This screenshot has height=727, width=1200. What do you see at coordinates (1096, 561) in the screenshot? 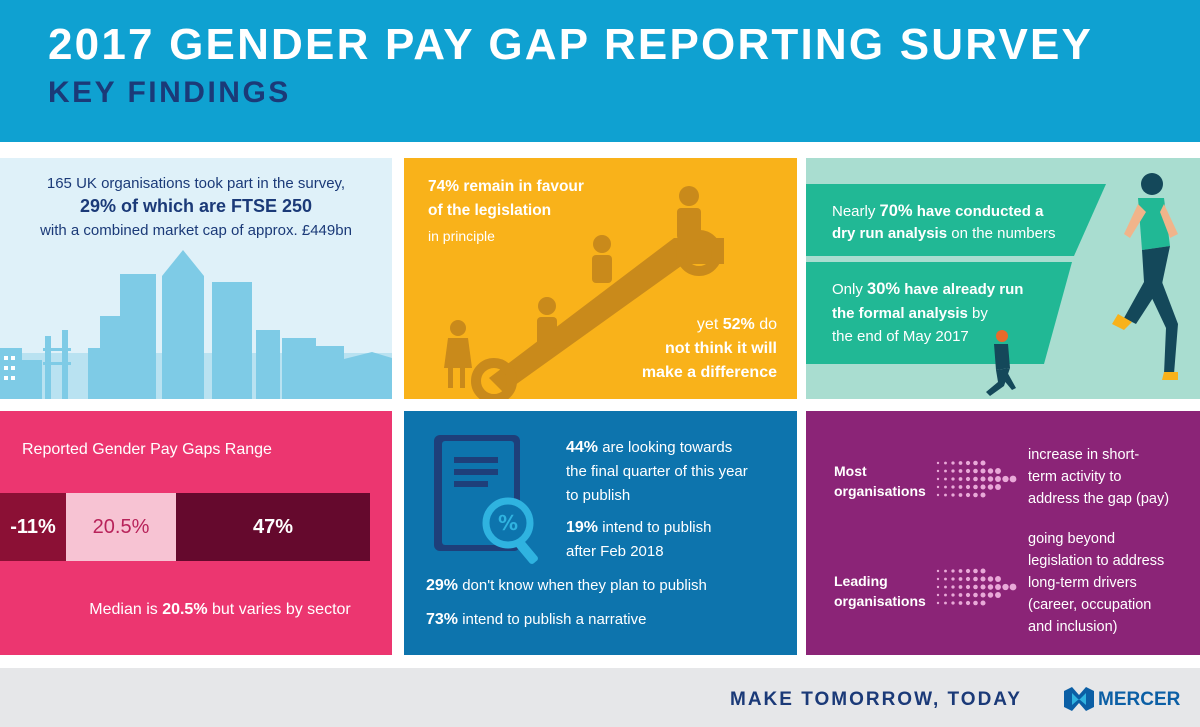
I see `leading-desc-2: legislation to address` at bounding box center [1096, 561].